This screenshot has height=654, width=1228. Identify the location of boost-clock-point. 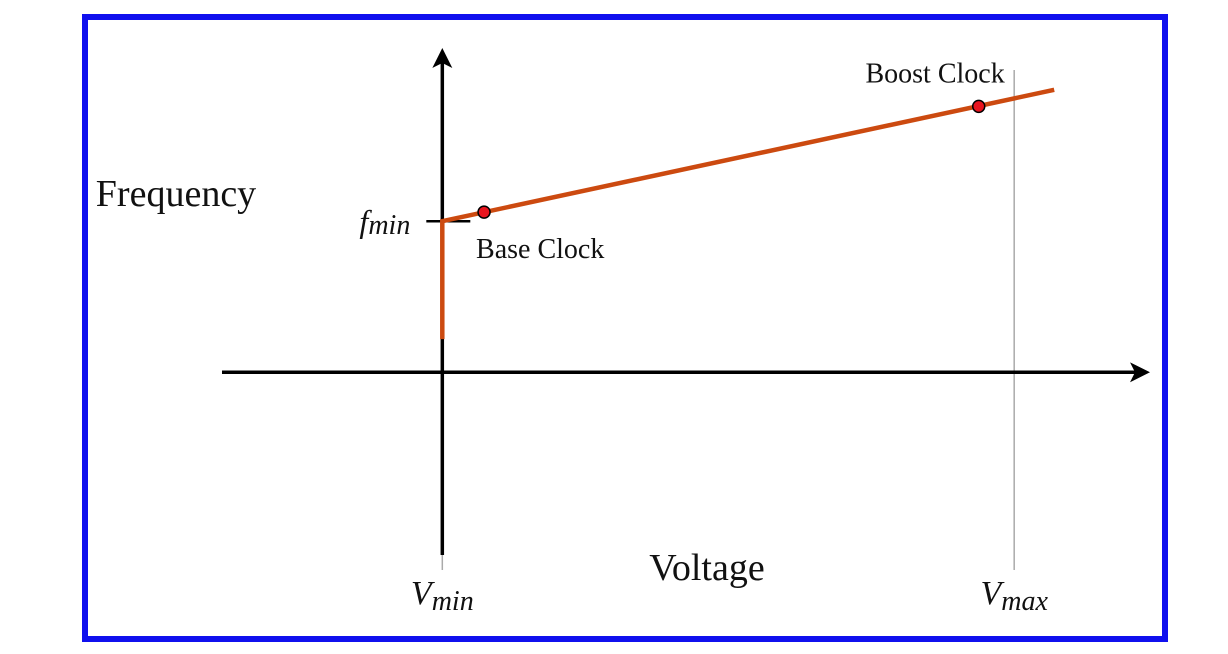
(978, 106).